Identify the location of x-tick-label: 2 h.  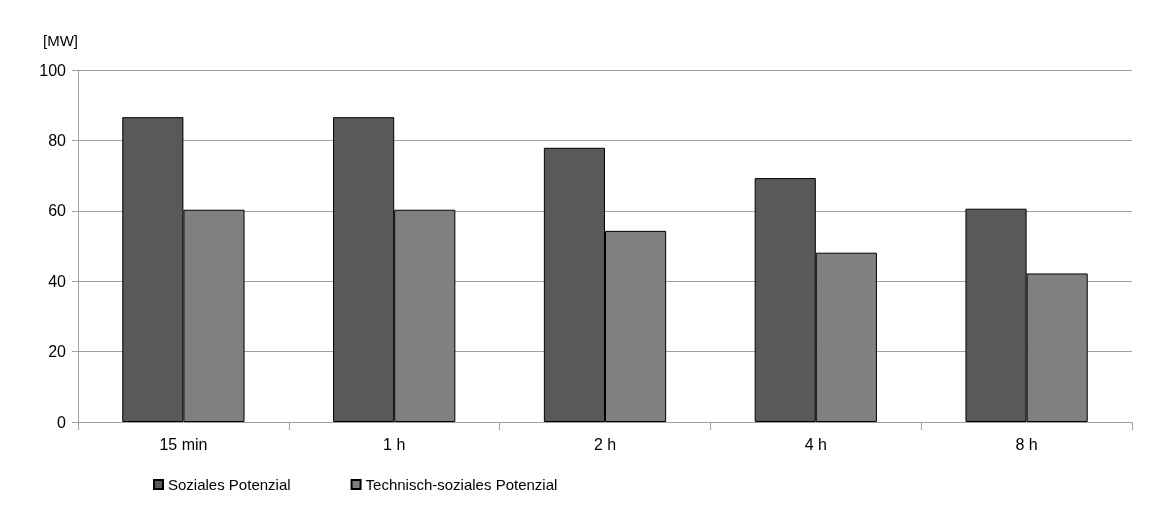
(605, 444).